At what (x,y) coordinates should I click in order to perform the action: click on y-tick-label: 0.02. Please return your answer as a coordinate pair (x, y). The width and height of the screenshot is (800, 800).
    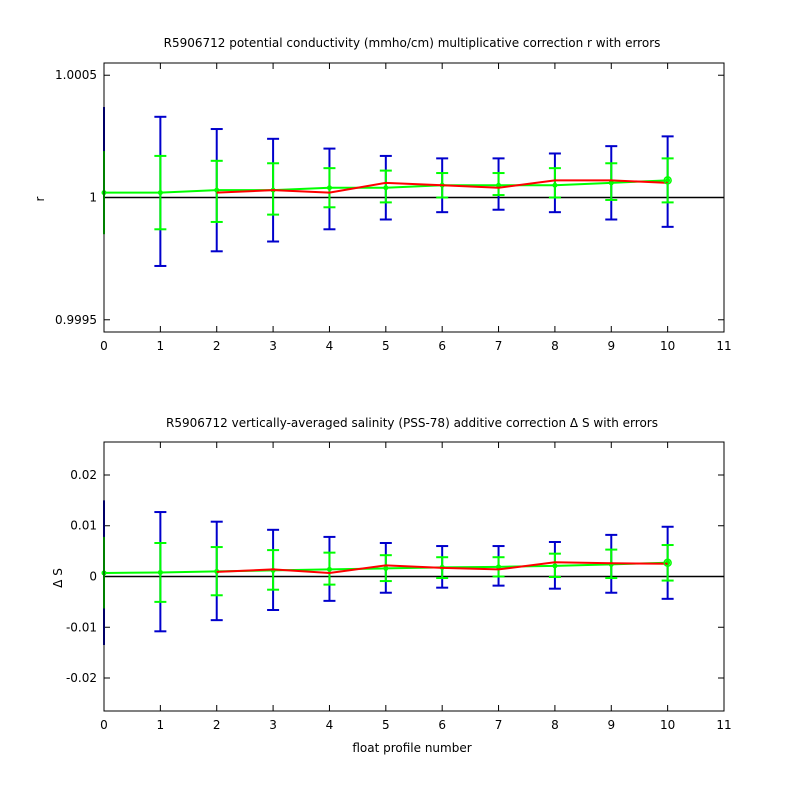
    Looking at the image, I should click on (83, 475).